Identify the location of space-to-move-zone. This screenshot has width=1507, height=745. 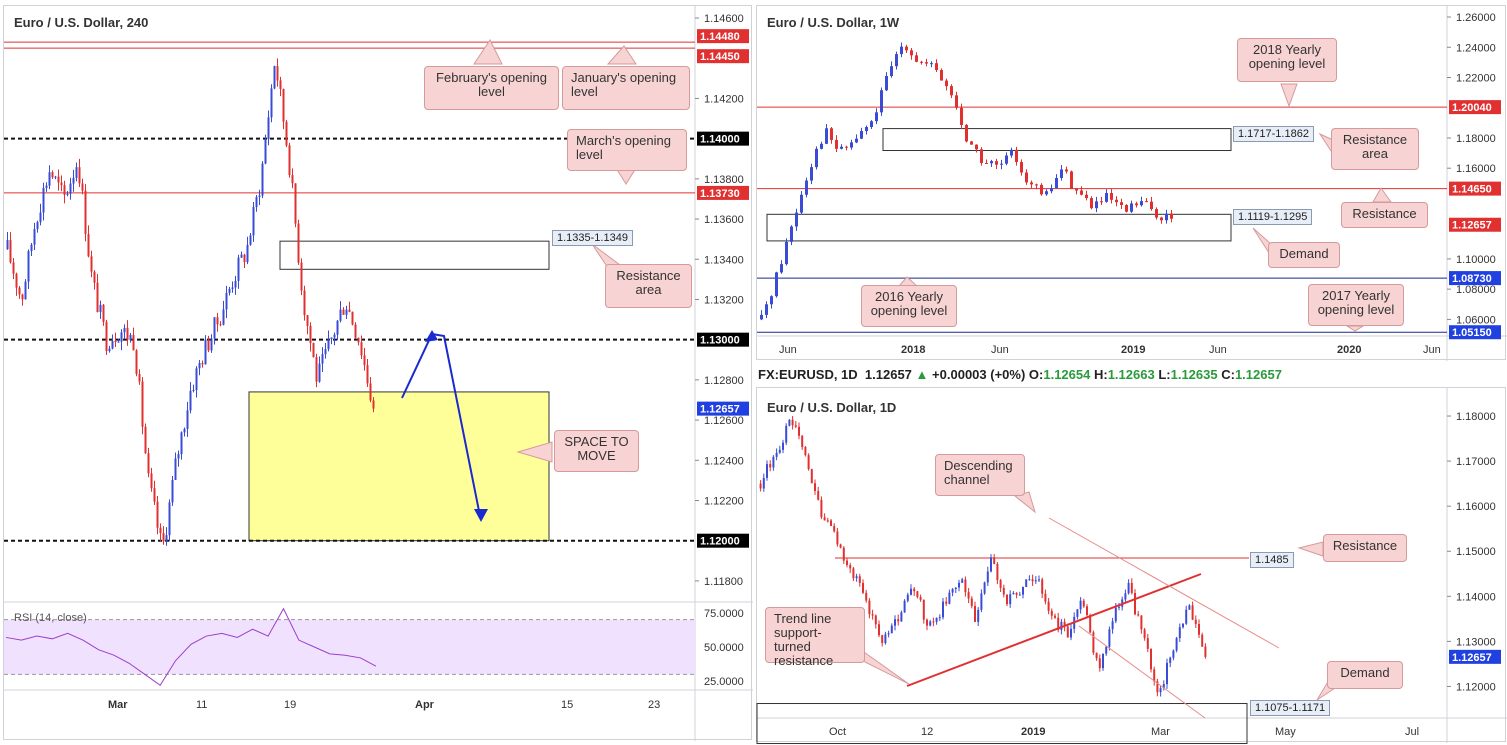
(399, 466).